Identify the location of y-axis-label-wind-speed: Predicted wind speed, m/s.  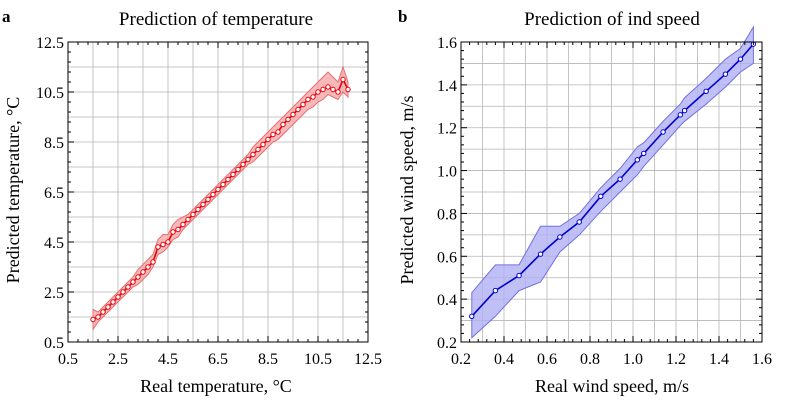
(407, 190).